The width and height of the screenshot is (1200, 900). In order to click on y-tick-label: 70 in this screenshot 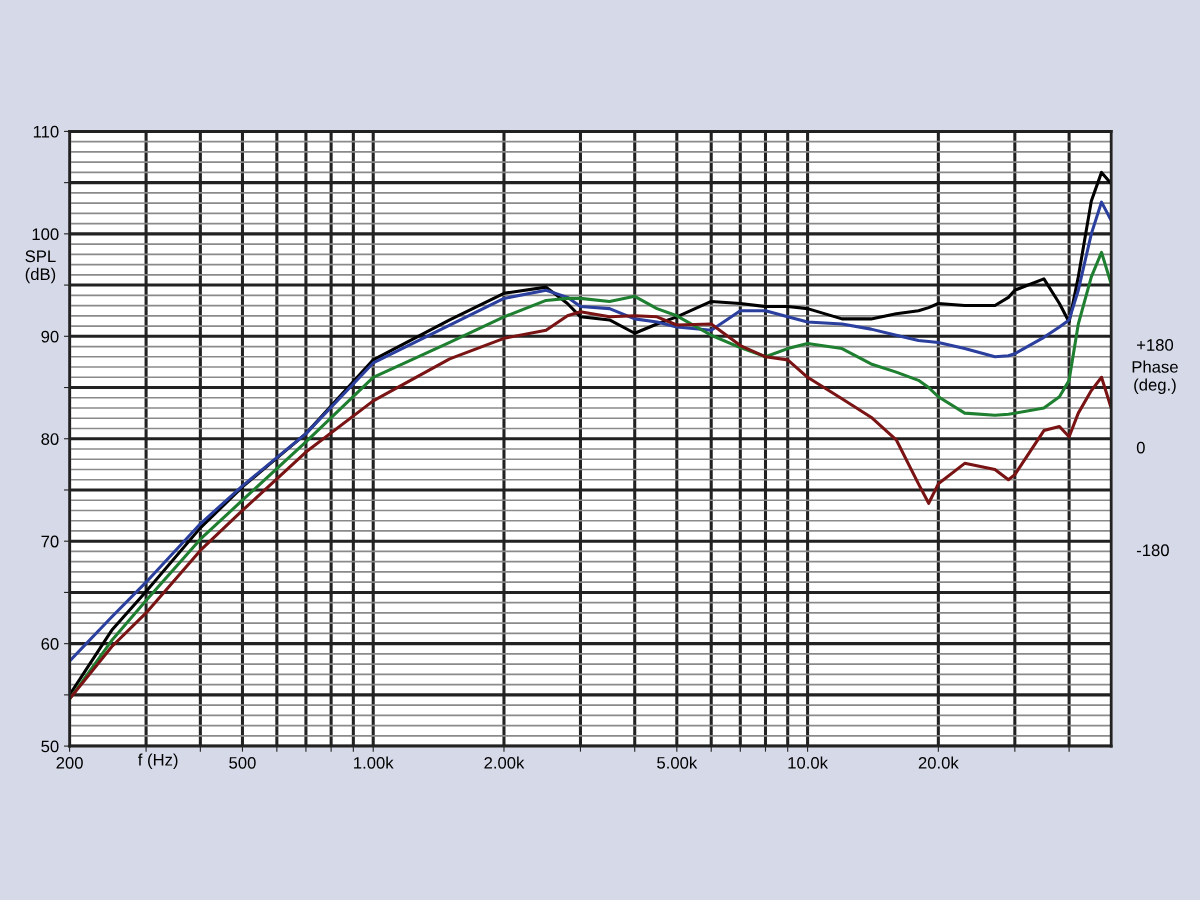, I will do `click(50, 541)`.